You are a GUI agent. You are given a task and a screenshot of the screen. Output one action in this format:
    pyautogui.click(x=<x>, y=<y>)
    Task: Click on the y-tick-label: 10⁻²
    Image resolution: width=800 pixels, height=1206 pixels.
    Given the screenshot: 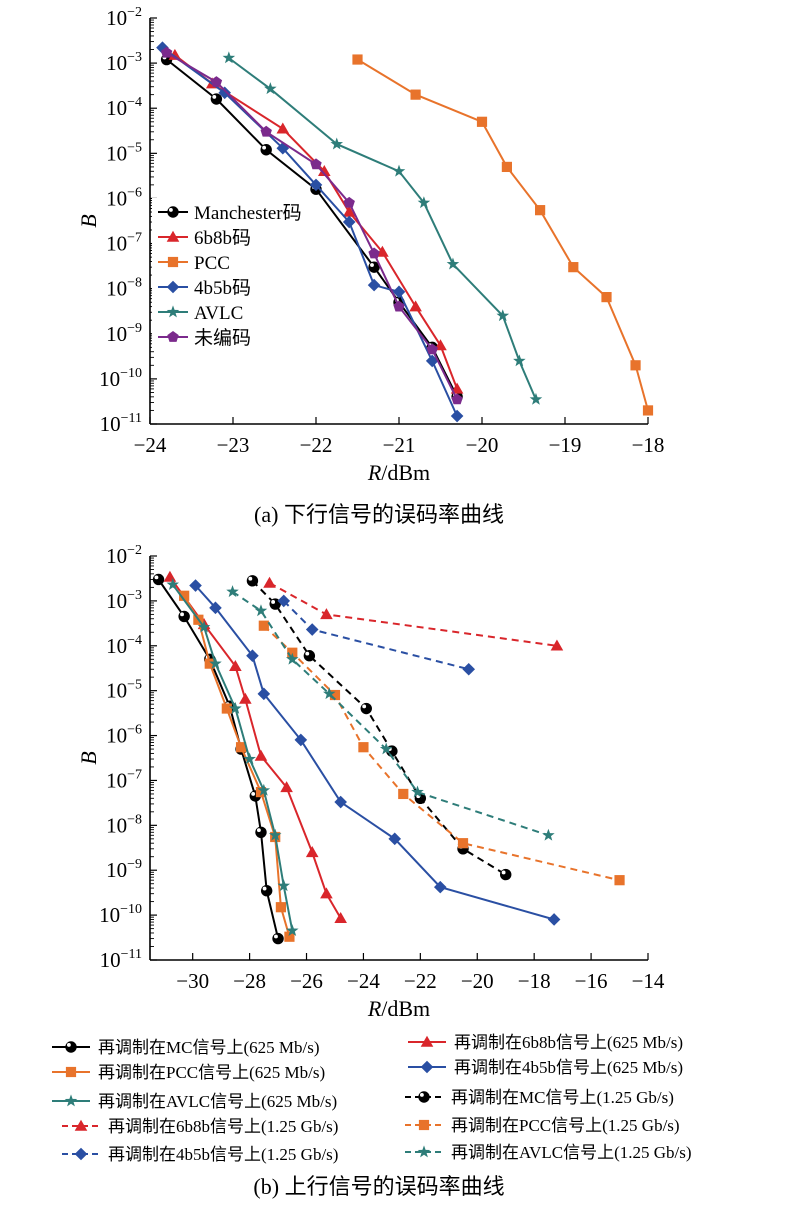 What is the action you would take?
    pyautogui.click(x=124, y=17)
    